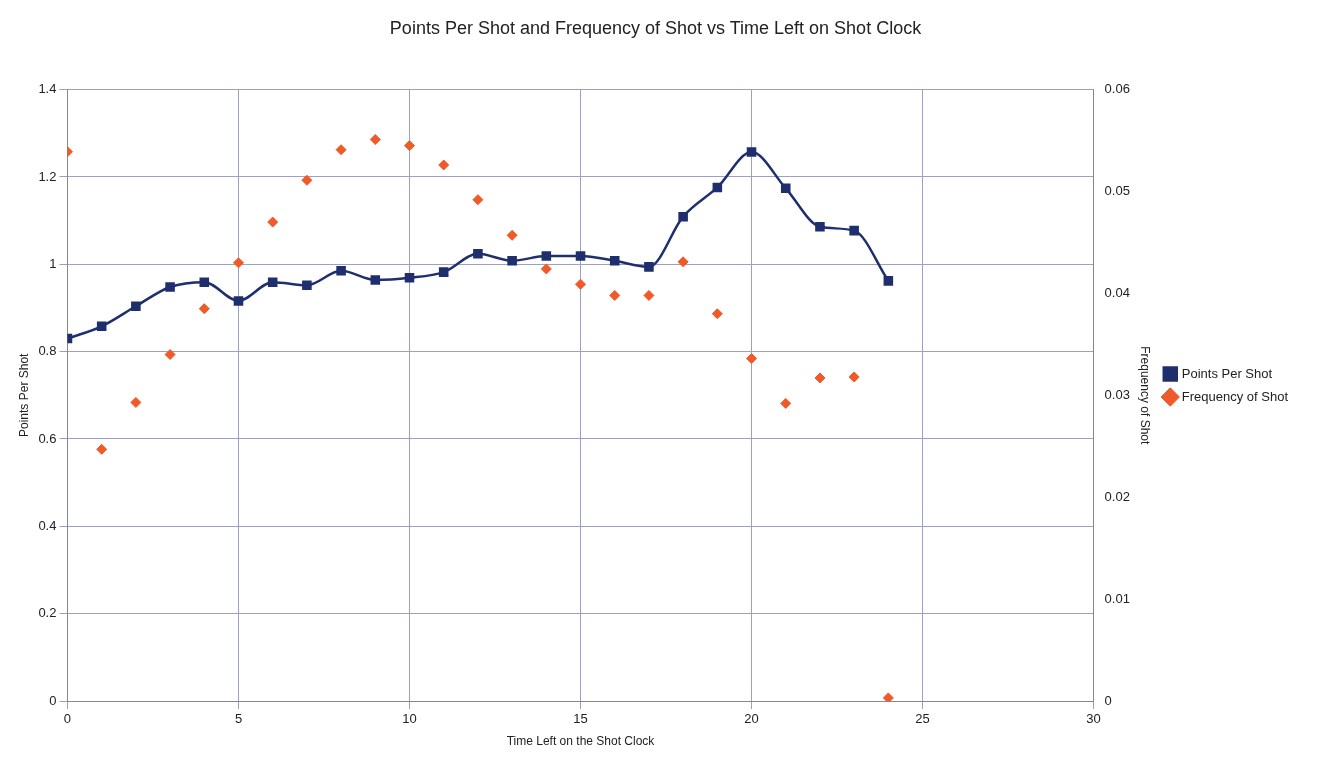 The height and width of the screenshot is (768, 1317). Describe the element at coordinates (409, 719) in the screenshot. I see `x-tick-label: 10` at that location.